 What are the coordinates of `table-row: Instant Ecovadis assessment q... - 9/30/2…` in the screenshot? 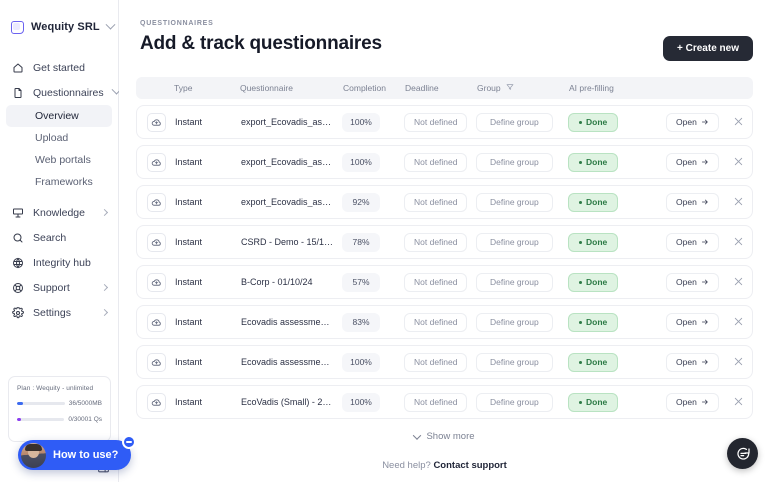 It's located at (444, 322).